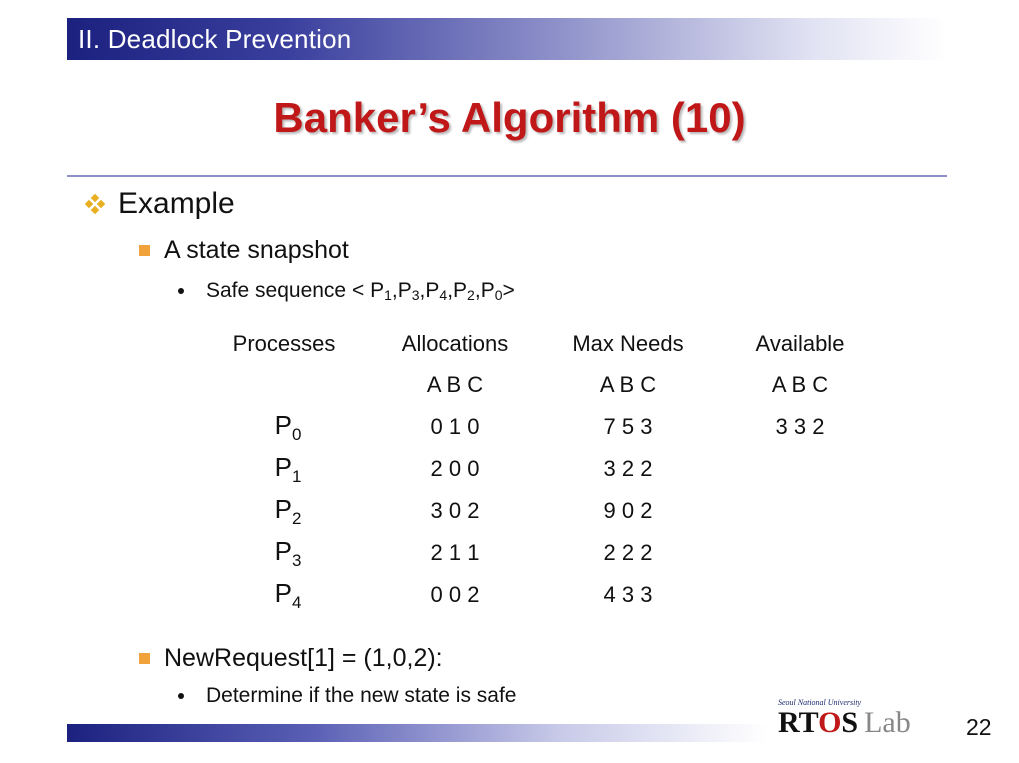  I want to click on max-cell: 7 5 3, so click(628, 426).